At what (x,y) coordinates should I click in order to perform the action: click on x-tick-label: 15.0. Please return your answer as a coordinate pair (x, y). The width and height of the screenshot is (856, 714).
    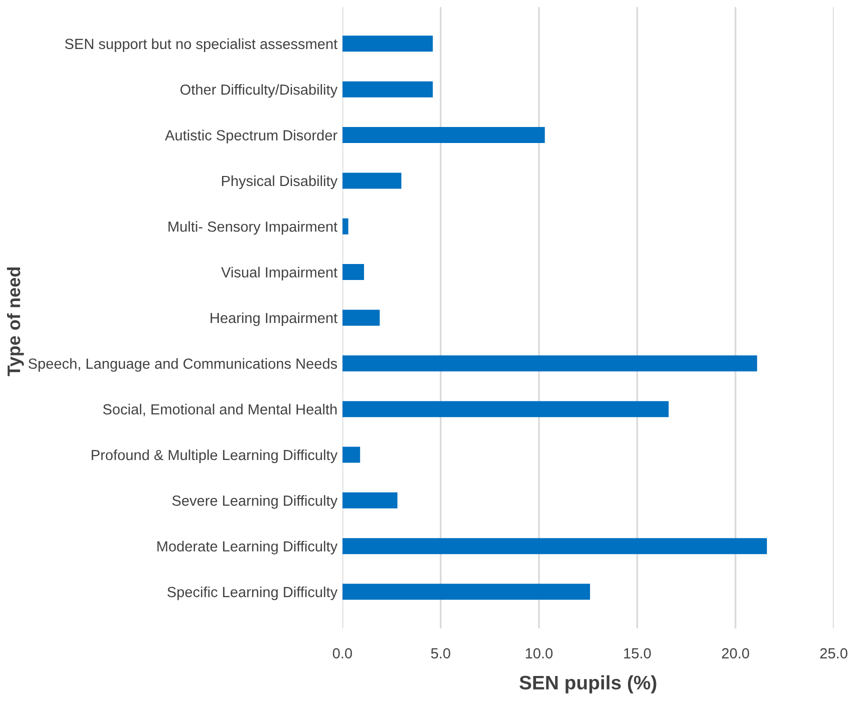
    Looking at the image, I should click on (637, 653).